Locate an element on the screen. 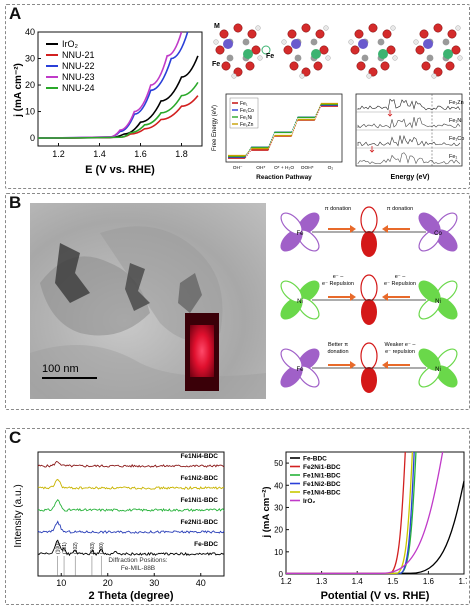 This screenshot has width=474, height=609. series-line-Fe-BDC is located at coordinates (375, 527).